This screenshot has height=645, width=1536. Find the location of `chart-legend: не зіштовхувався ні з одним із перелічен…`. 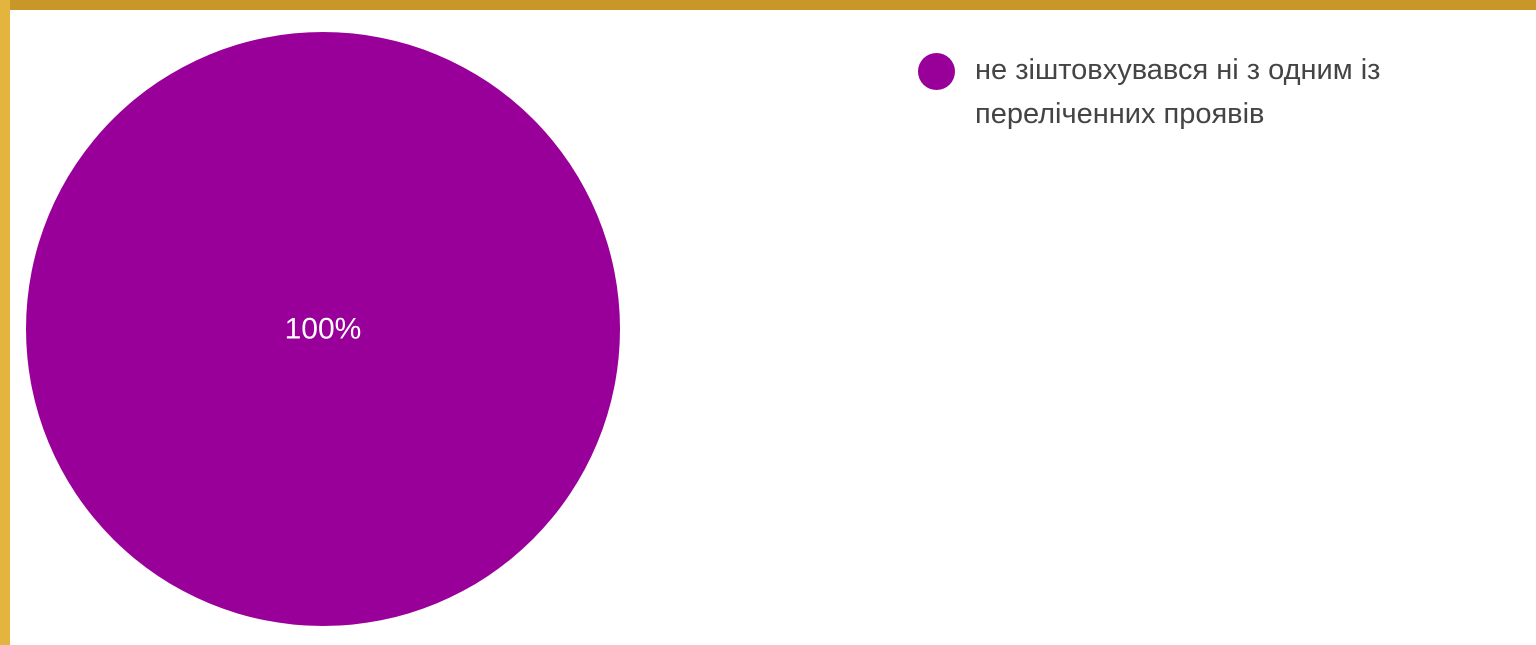

chart-legend: не зіштовхувався ні з одним із перелічен… is located at coordinates (1227, 92).